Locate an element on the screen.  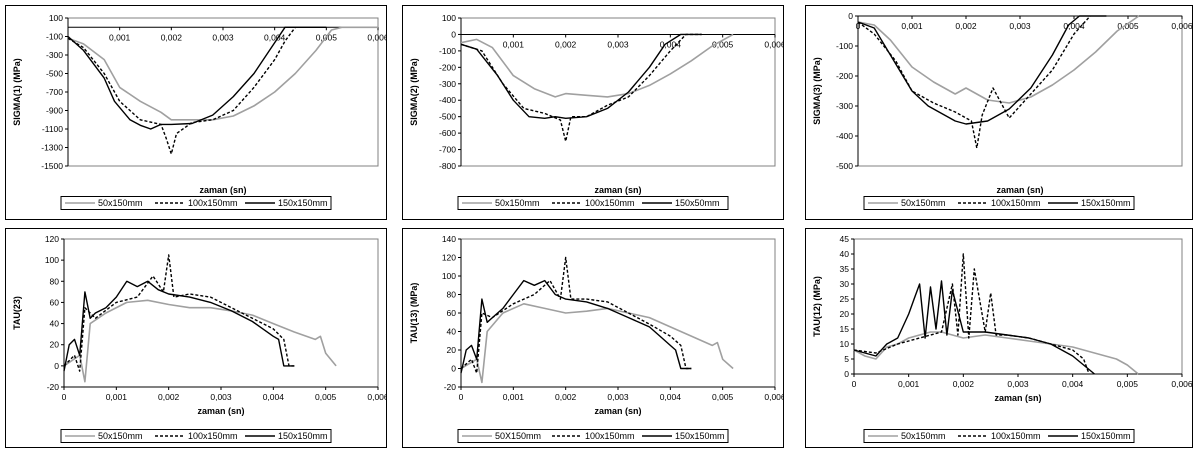
y-tick-label: 35 is located at coordinates (845, 269).